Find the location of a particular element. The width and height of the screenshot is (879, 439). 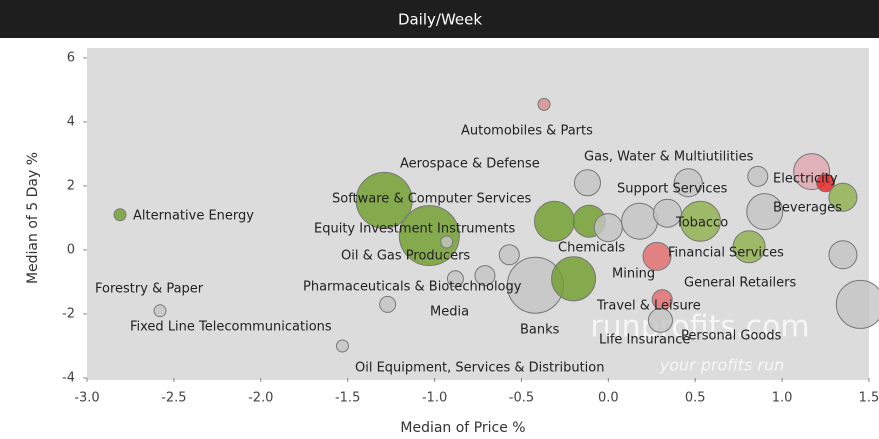

title-bar is located at coordinates (439, 19).